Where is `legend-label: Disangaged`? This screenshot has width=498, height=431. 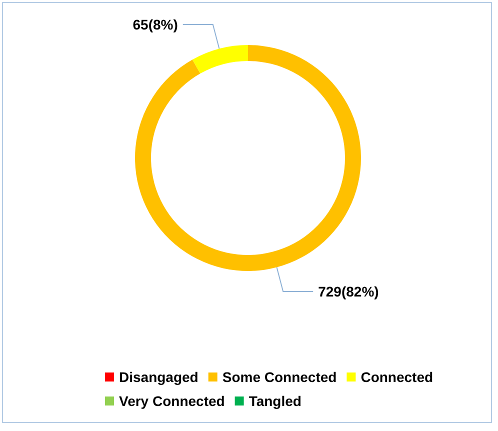 legend-label: Disangaged is located at coordinates (158, 377).